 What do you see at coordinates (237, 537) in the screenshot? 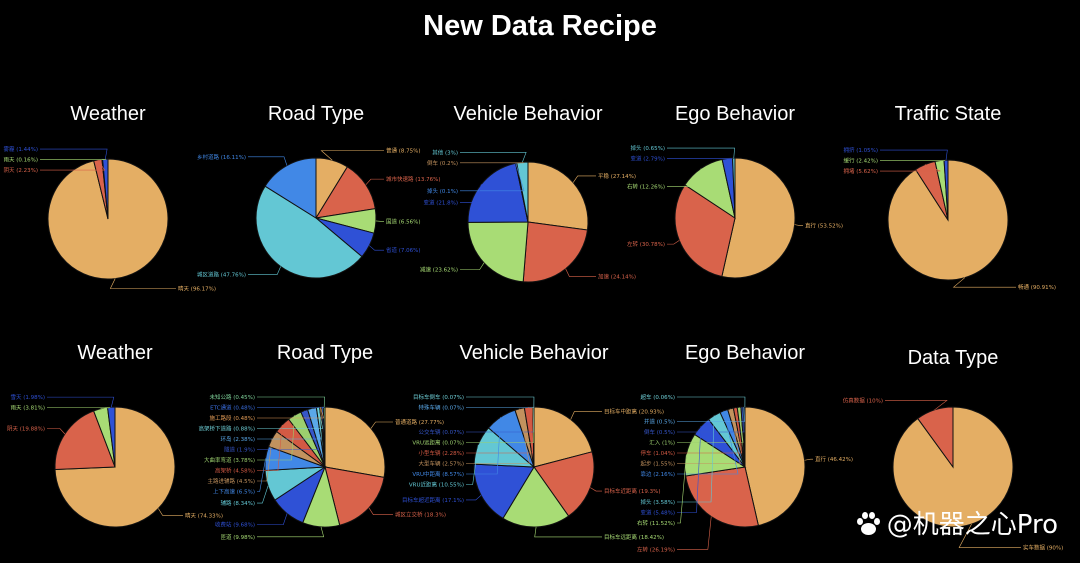
I see `slice-label: 匝道 (9.98%)` at bounding box center [237, 537].